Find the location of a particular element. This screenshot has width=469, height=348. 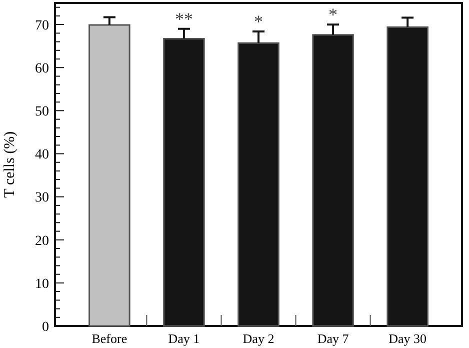

y-axis-title: T cells (%) is located at coordinates (10, 164).